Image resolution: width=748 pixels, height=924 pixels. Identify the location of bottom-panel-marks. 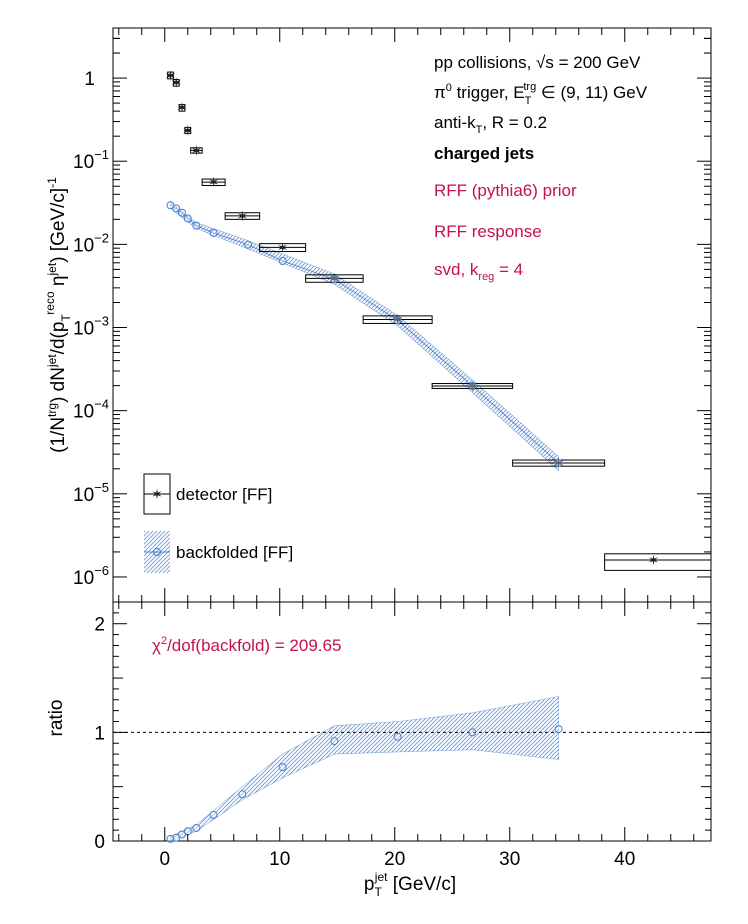
(364, 784).